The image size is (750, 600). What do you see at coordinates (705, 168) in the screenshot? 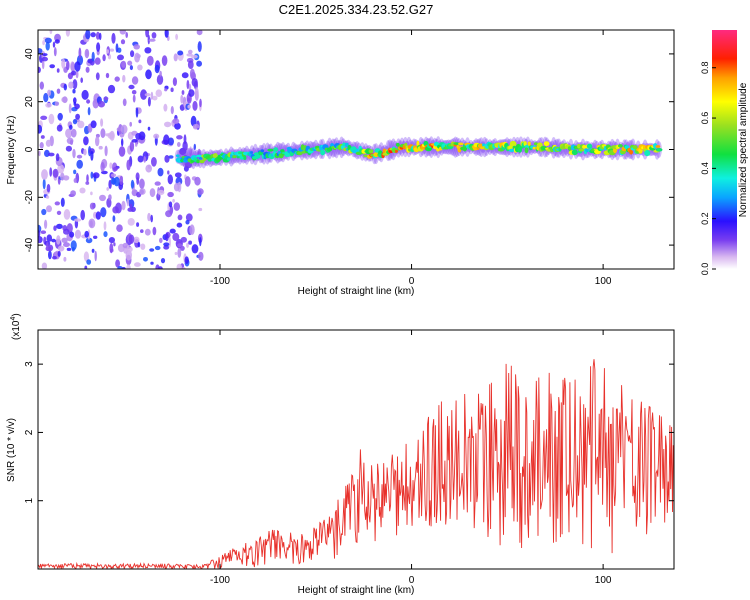
I see `colorbar-tick-label: 0.4` at bounding box center [705, 168].